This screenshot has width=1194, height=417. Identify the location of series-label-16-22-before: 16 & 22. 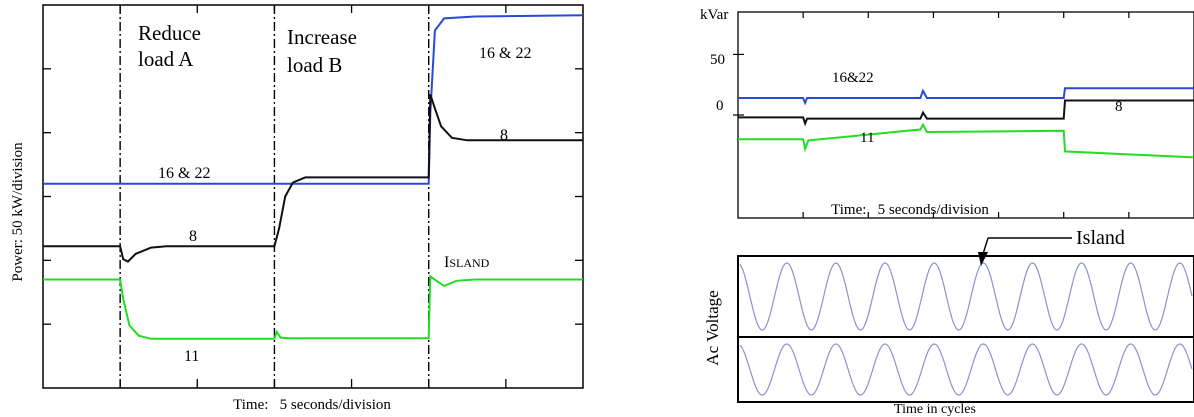
(184, 173).